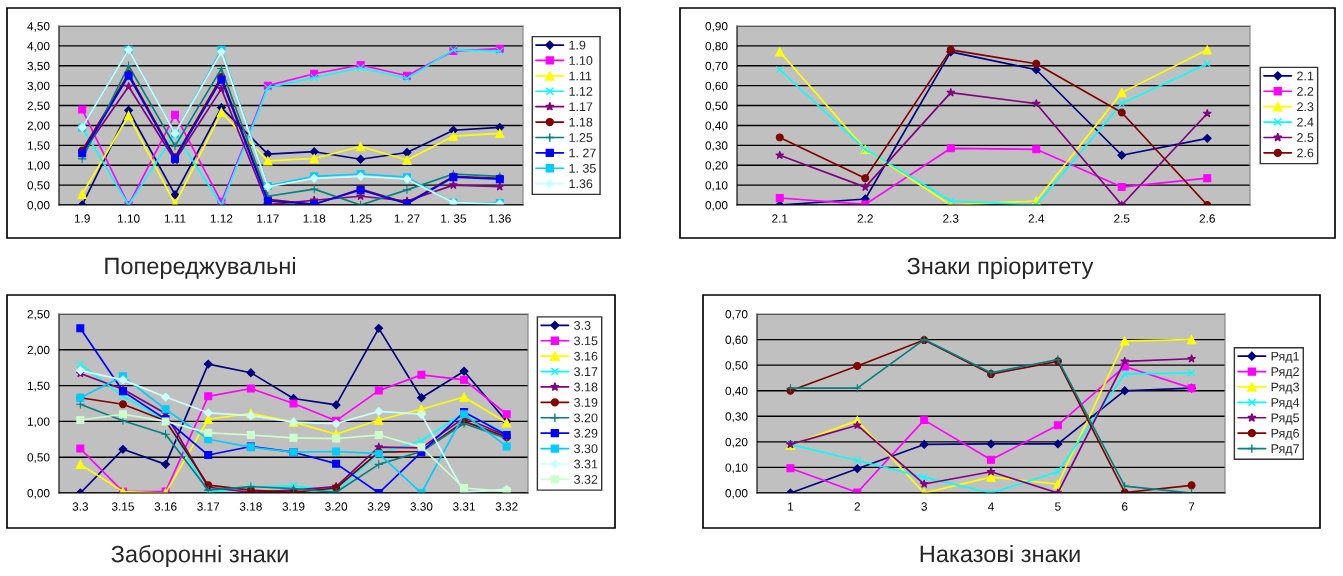 The image size is (1343, 576). Describe the element at coordinates (586, 356) in the screenshot. I see `legend-label: 3.16` at that location.